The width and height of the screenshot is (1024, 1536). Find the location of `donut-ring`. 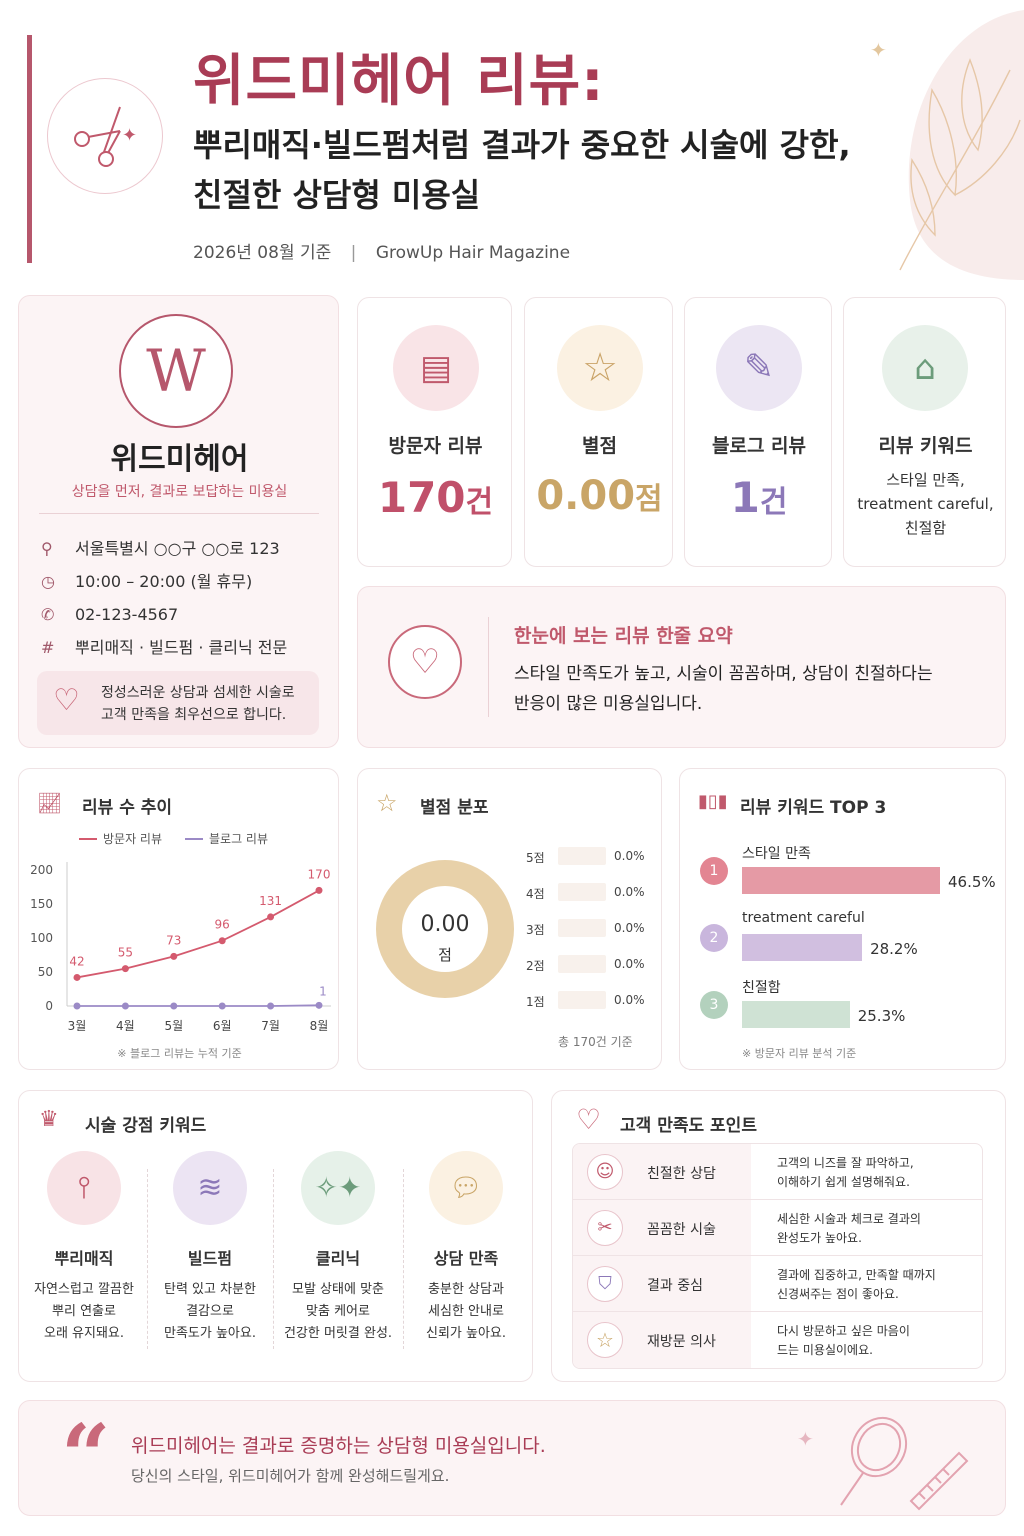

donut-ring is located at coordinates (445, 929).